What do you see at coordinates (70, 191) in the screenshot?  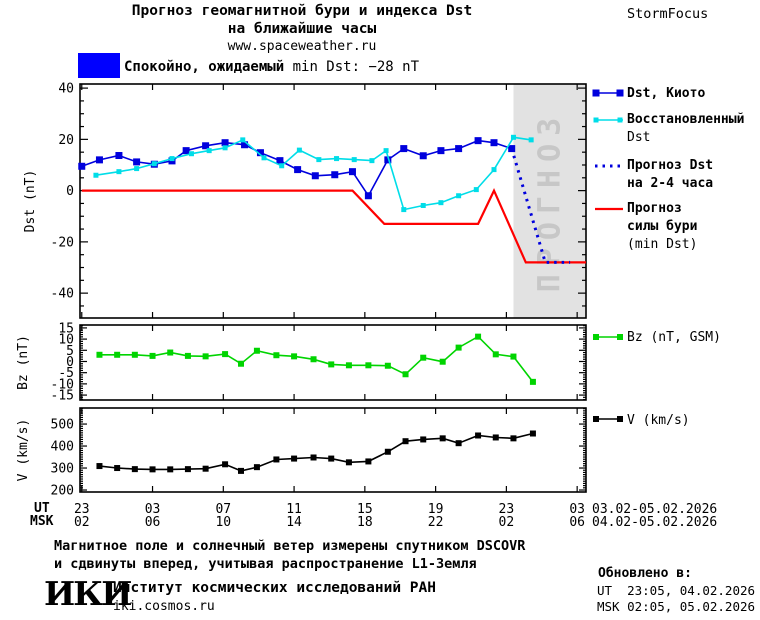 I see `dst-ytick-label: 0` at bounding box center [70, 191].